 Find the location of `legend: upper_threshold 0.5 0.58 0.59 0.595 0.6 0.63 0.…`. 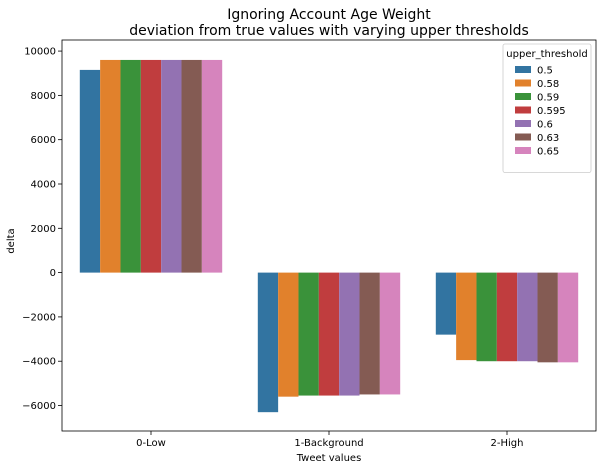

legend: upper_threshold 0.5 0.58 0.59 0.595 0.6 0.63 0.… is located at coordinates (547, 108).